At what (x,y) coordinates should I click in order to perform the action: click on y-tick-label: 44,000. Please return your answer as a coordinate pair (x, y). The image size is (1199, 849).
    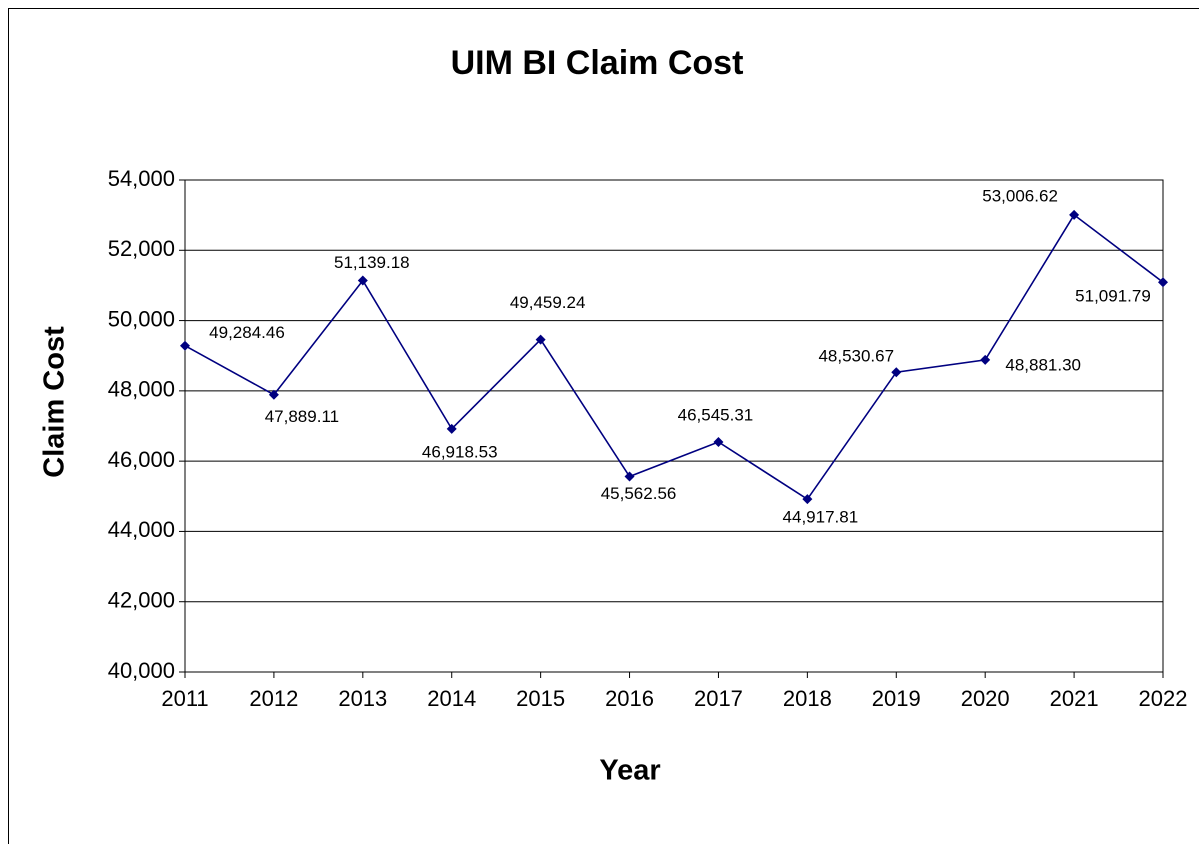
    Looking at the image, I should click on (141, 529).